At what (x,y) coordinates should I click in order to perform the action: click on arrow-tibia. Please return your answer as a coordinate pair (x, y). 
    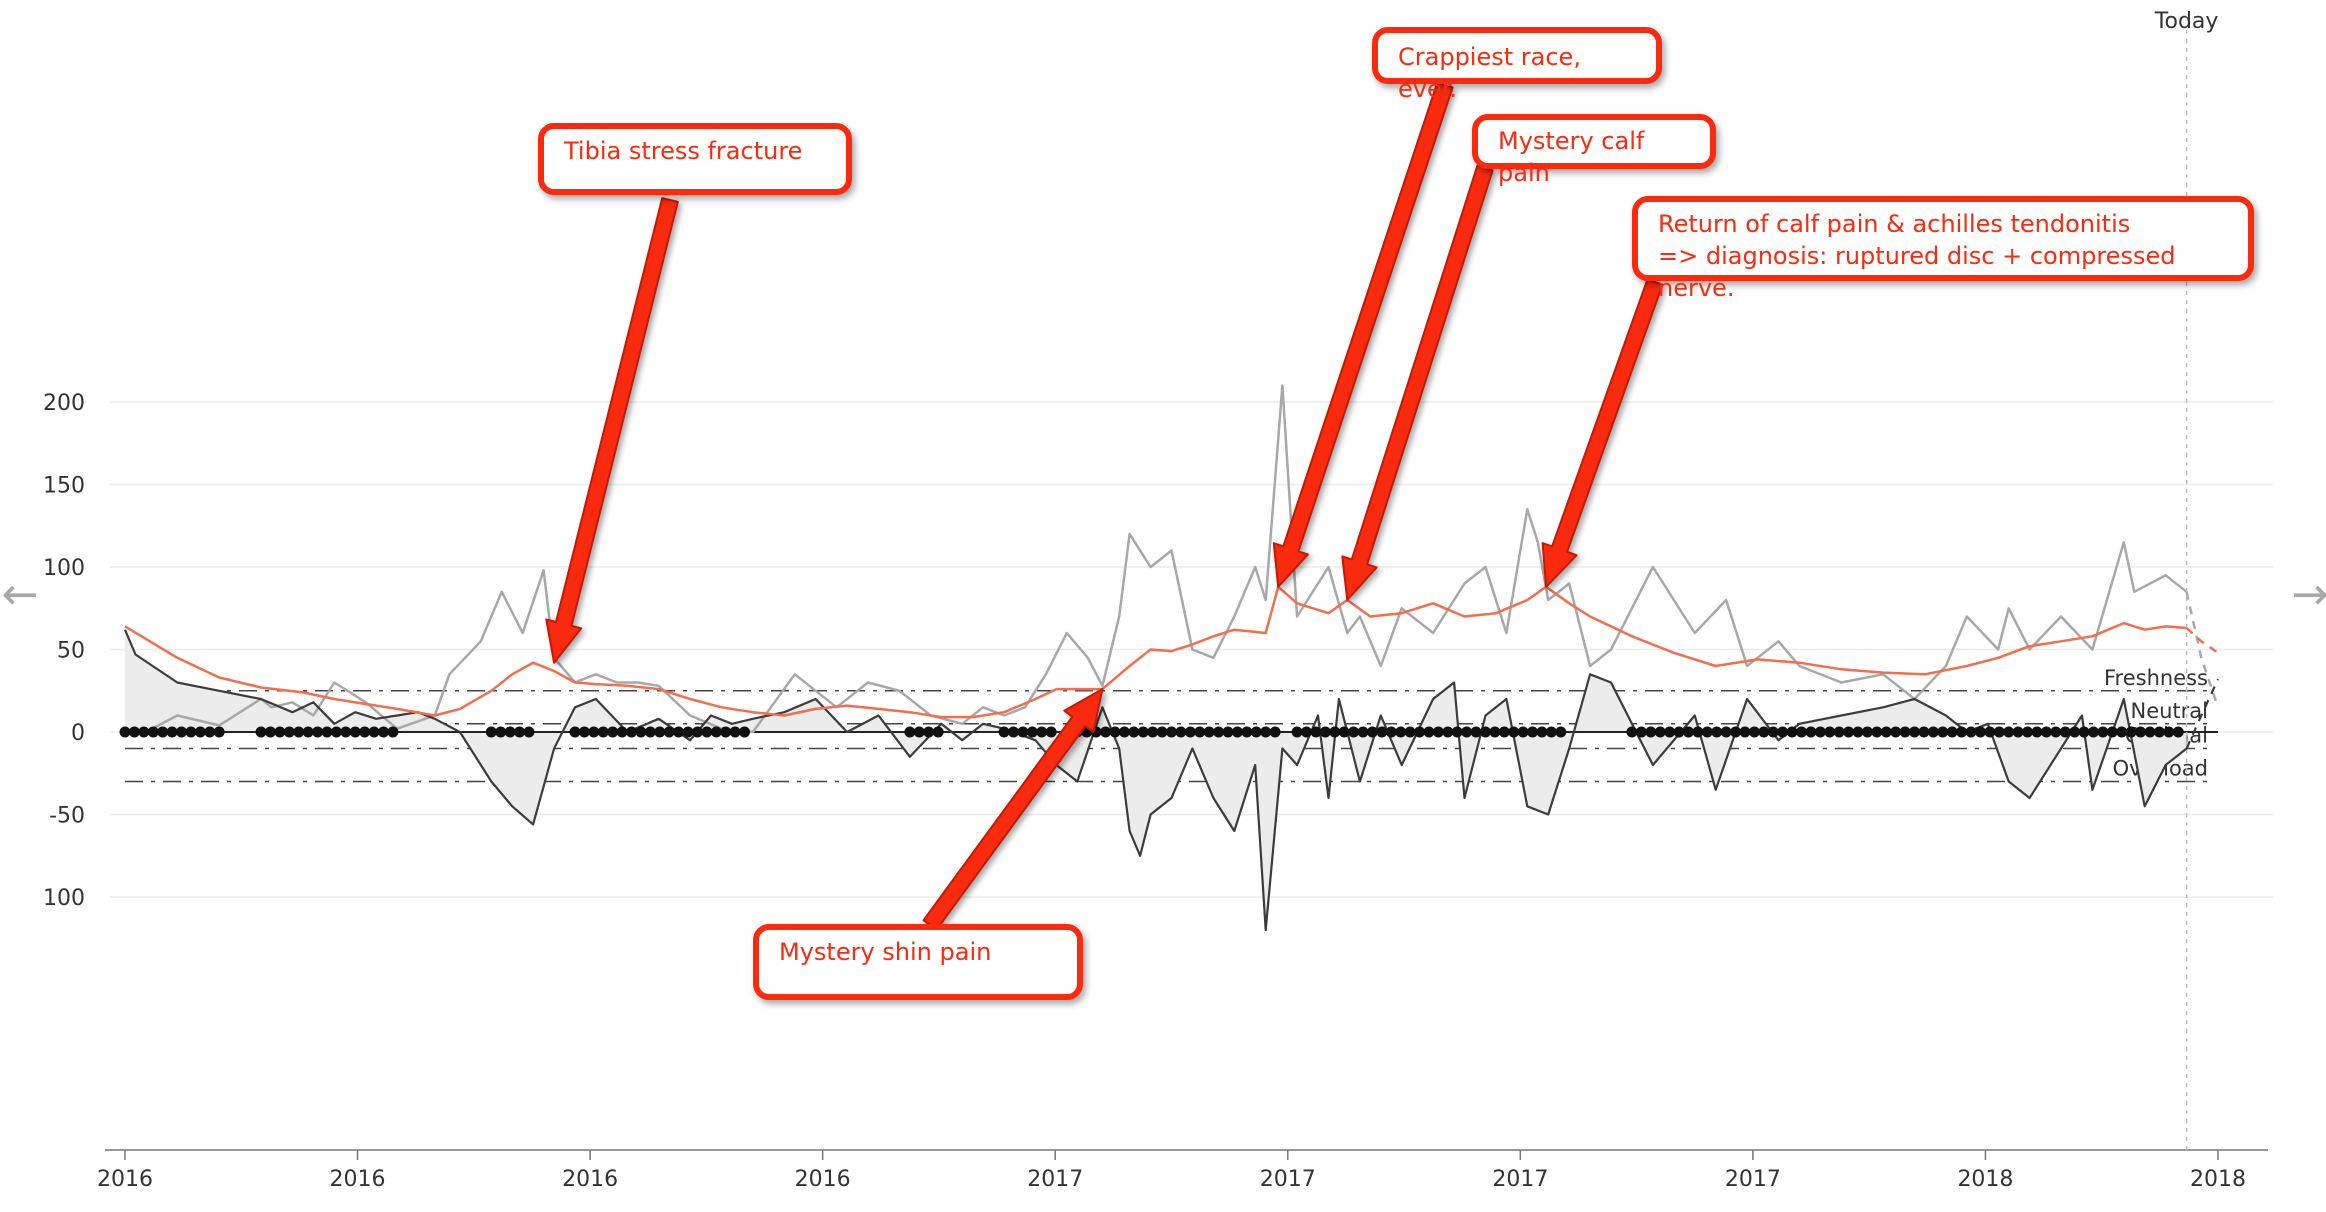
    Looking at the image, I should click on (612, 430).